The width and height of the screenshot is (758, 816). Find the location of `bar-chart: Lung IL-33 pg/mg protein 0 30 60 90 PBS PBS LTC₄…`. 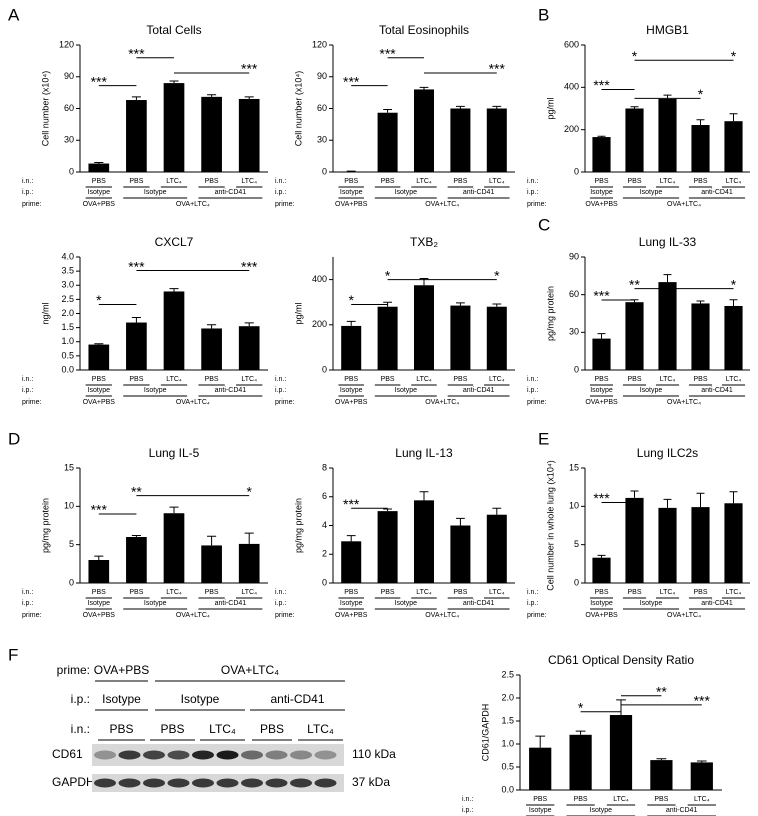

bar-chart: Lung IL-33 pg/mg protein 0 30 60 90 PBS PBS LTC₄… is located at coordinates (638, 320).